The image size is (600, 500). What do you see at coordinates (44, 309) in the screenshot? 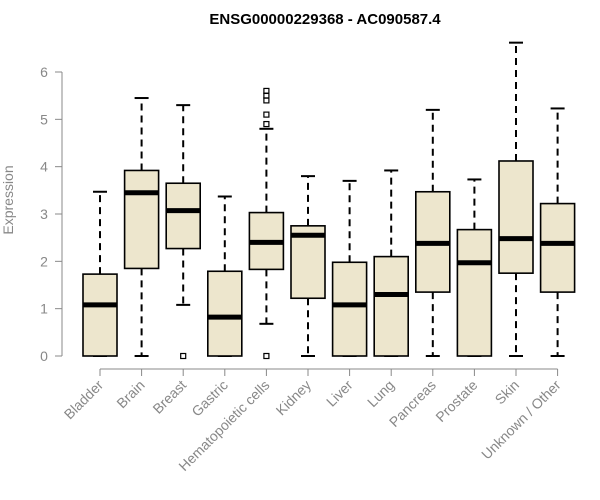
I see `y-tick-label: 1` at bounding box center [44, 309].